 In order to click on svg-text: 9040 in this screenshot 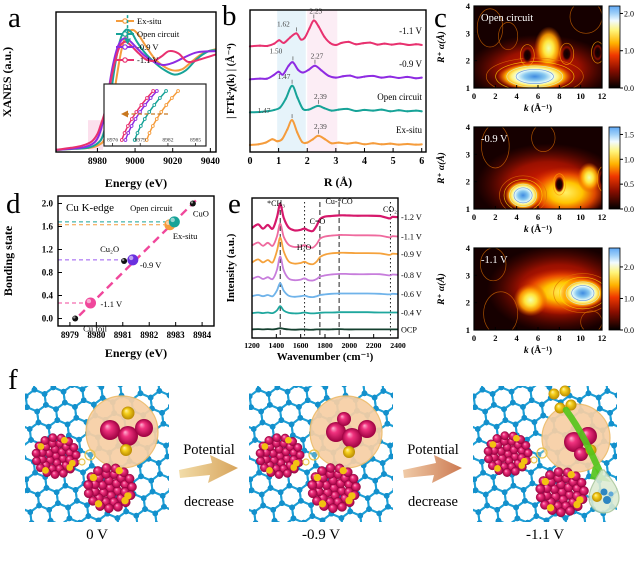, I will do `click(210, 162)`.